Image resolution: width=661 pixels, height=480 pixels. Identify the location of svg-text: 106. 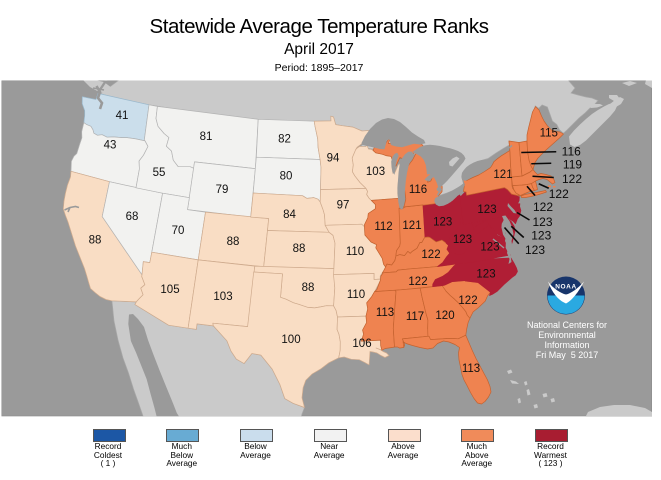
(361, 344).